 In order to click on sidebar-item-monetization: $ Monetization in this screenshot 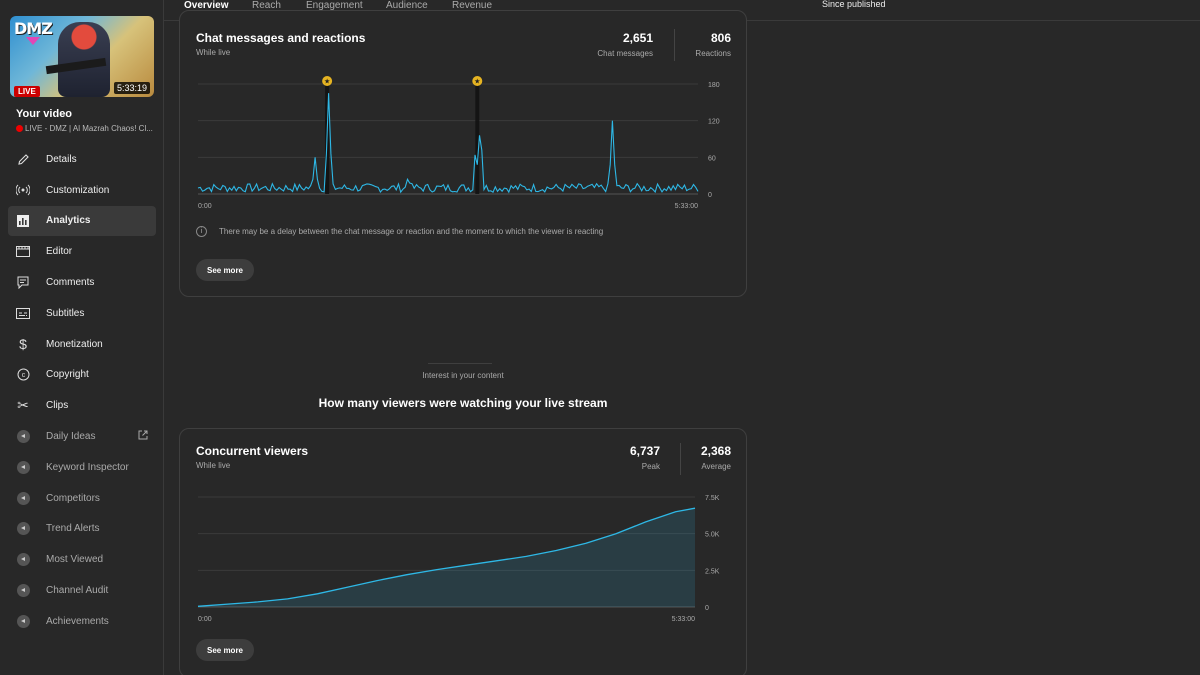, I will do `click(82, 344)`.